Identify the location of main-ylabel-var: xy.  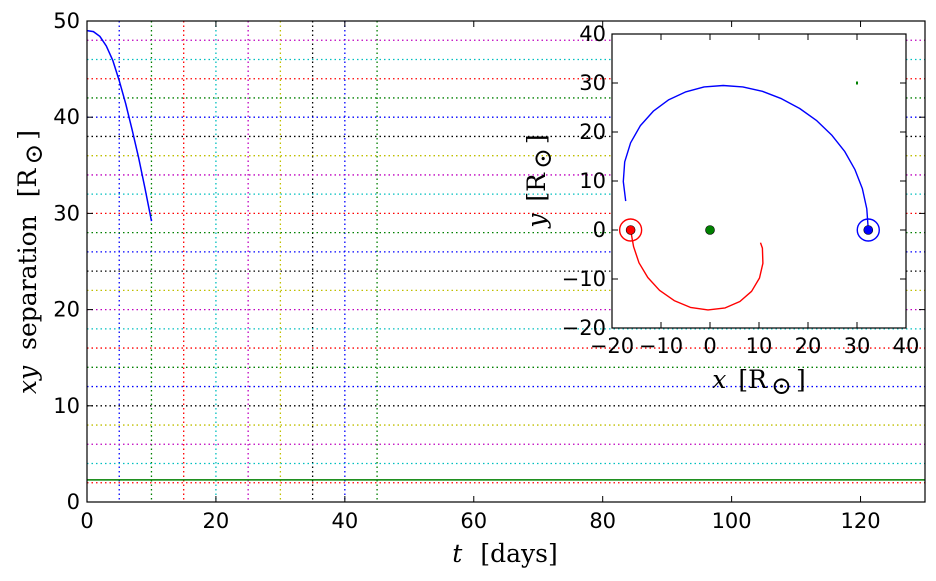
(27, 379).